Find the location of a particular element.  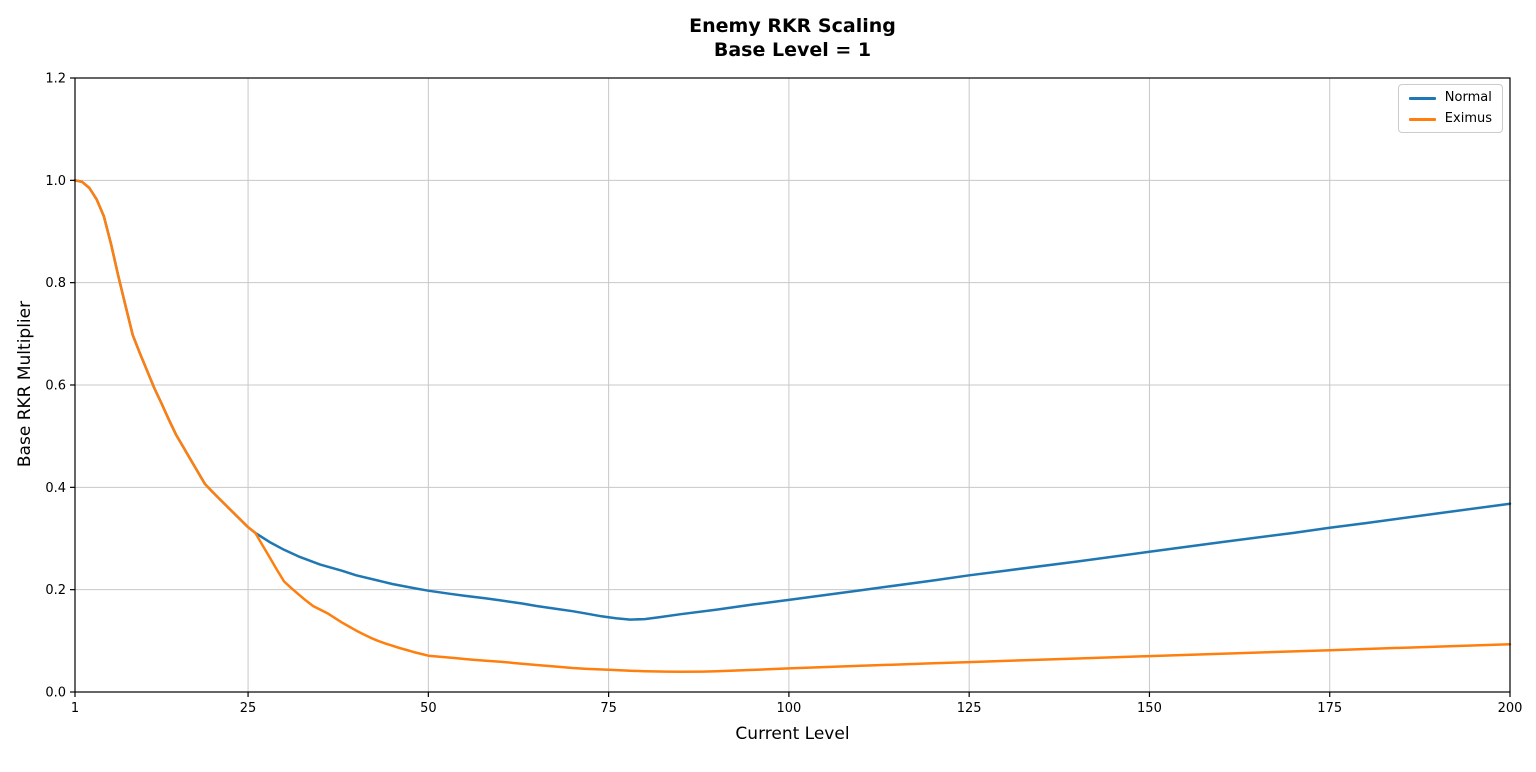

x-axis-label: Current Level is located at coordinates (792, 734).